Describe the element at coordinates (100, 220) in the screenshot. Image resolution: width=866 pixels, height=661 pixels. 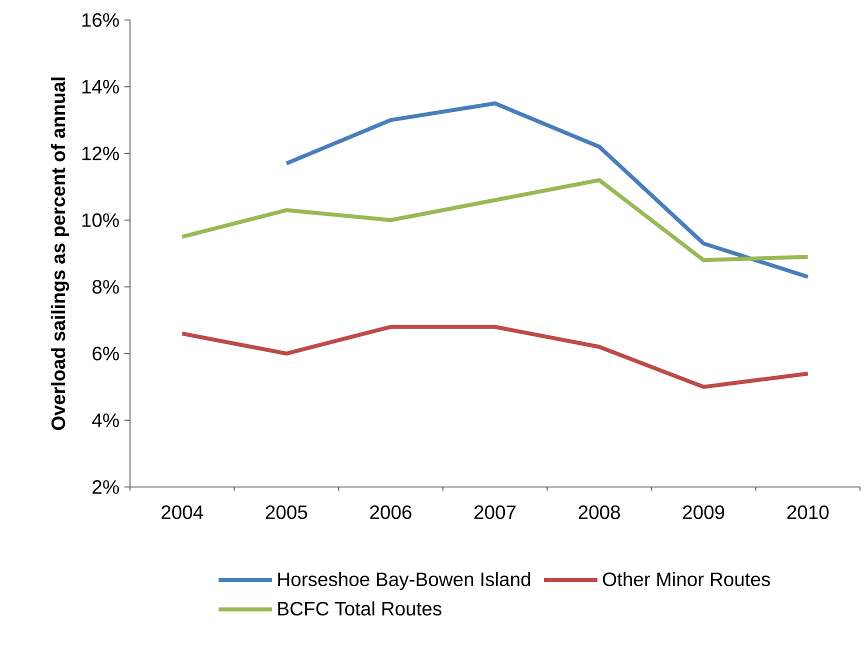
I see `y-tick-label: 10%` at that location.